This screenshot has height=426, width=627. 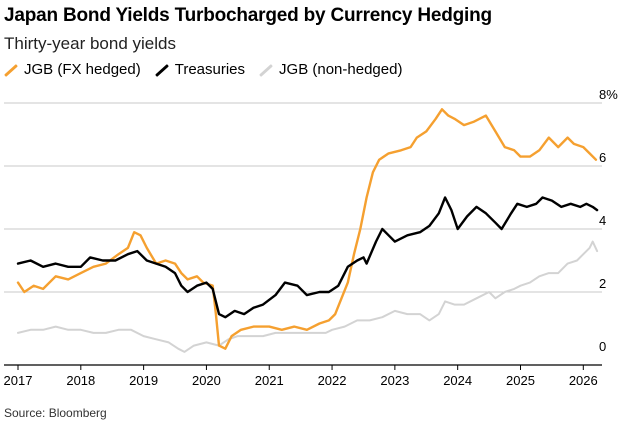 I want to click on x-tick-label: 2024, so click(x=457, y=380).